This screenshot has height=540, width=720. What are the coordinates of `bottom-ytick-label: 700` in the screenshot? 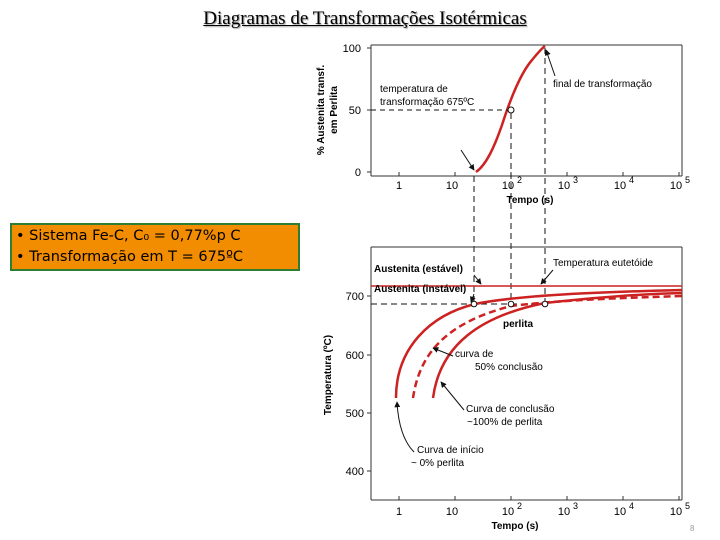 It's located at (355, 297).